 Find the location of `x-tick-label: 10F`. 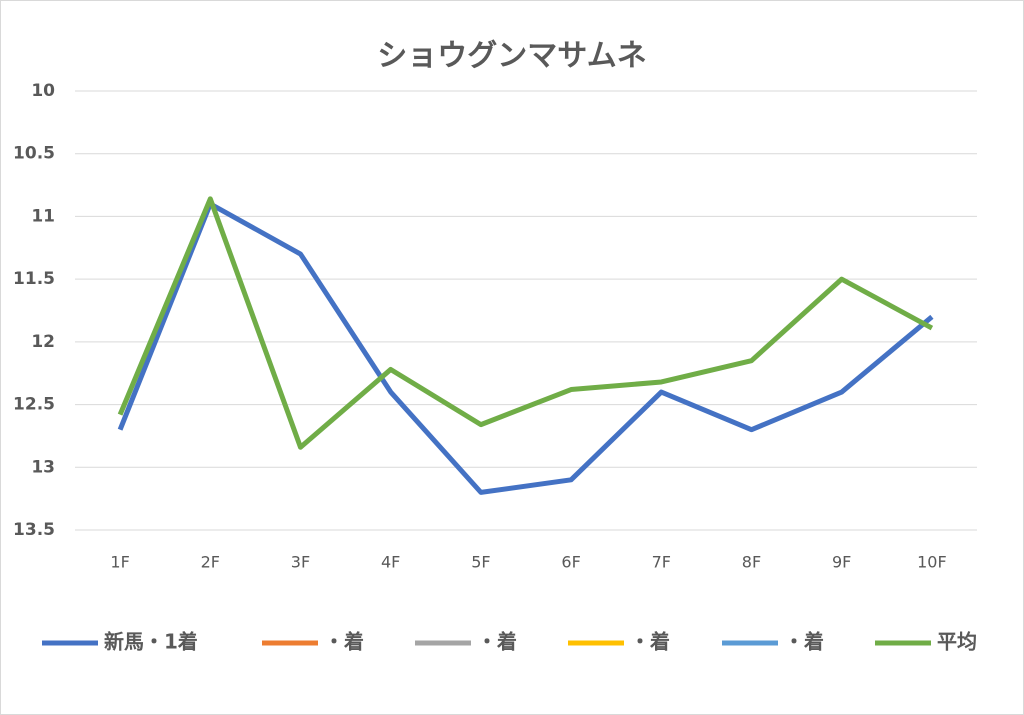

x-tick-label: 10F is located at coordinates (932, 562).